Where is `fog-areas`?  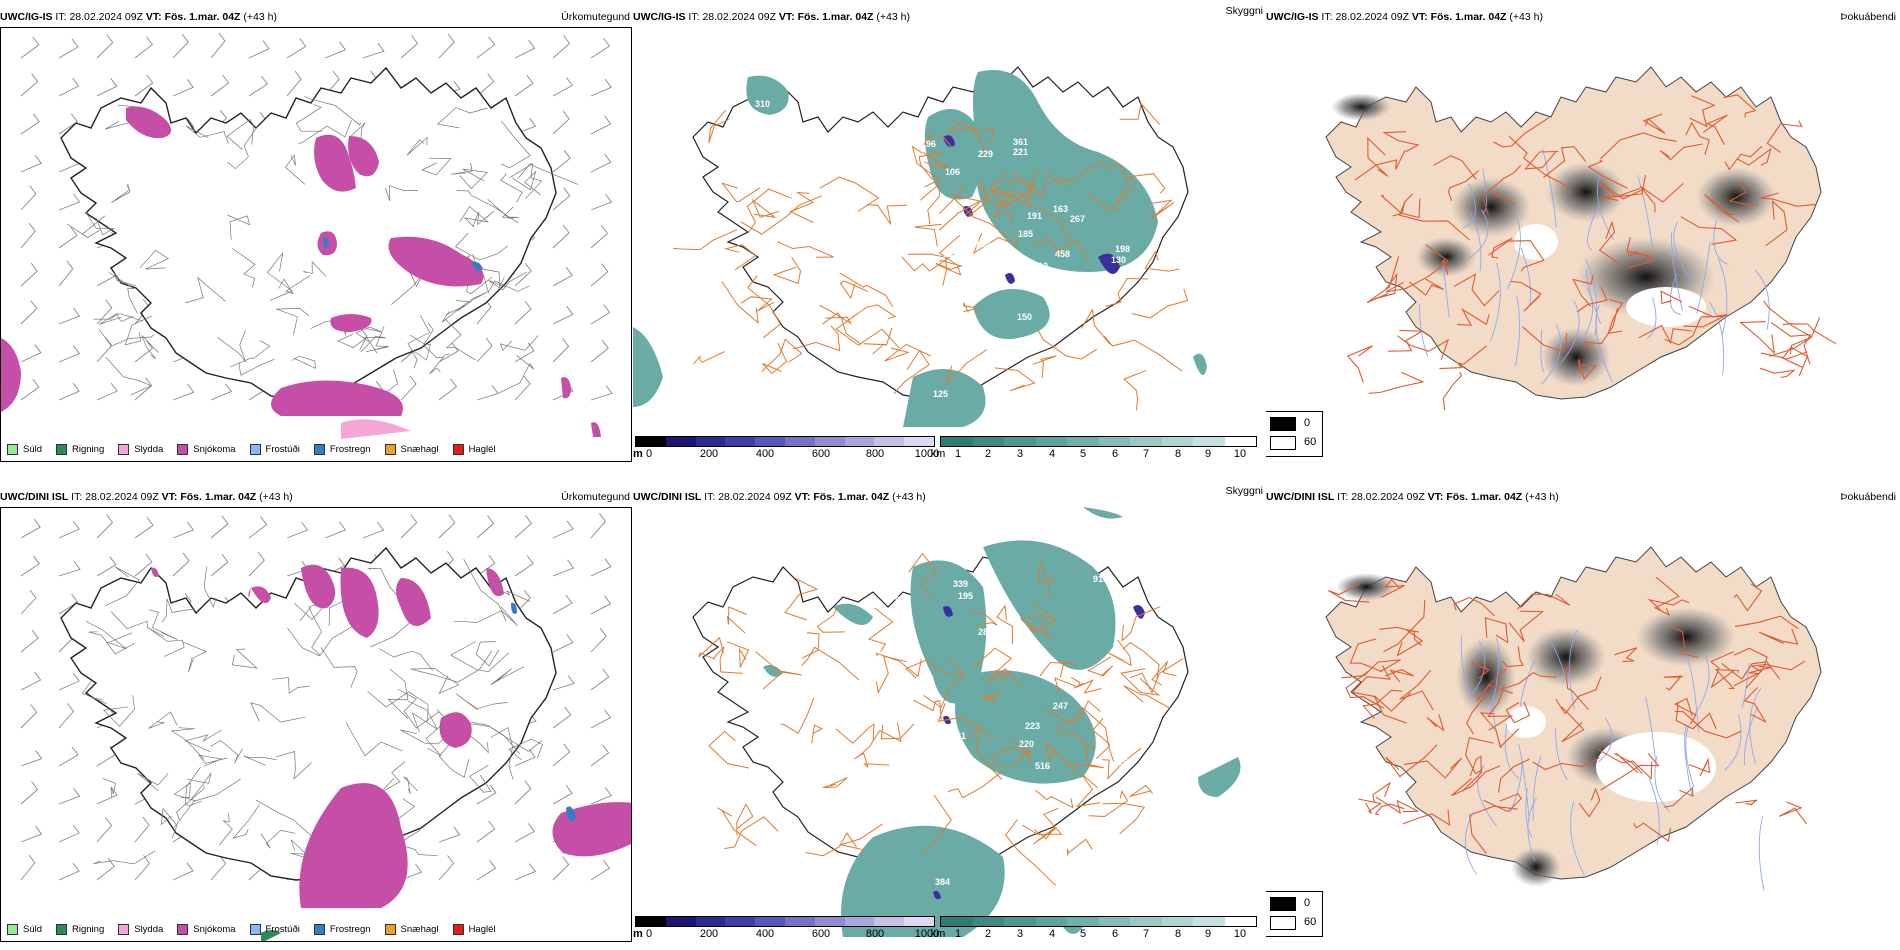
fog-areas is located at coordinates (1553, 240).